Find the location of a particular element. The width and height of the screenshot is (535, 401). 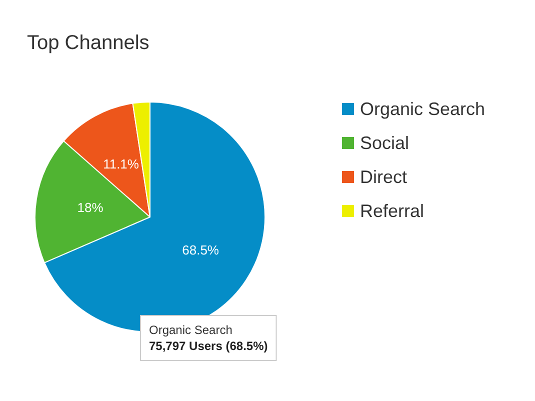

data-label: 18% is located at coordinates (90, 208).